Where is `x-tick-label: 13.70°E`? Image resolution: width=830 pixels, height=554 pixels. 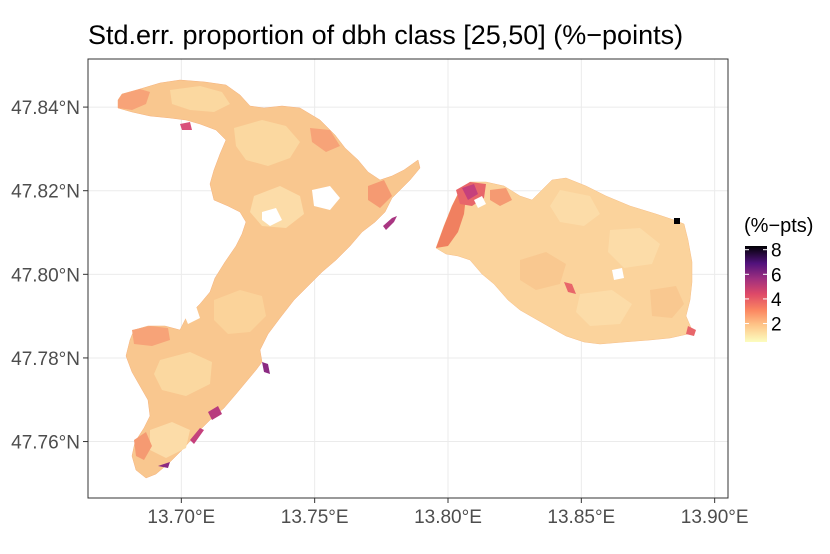
x-tick-label: 13.70°E is located at coordinates (181, 517).